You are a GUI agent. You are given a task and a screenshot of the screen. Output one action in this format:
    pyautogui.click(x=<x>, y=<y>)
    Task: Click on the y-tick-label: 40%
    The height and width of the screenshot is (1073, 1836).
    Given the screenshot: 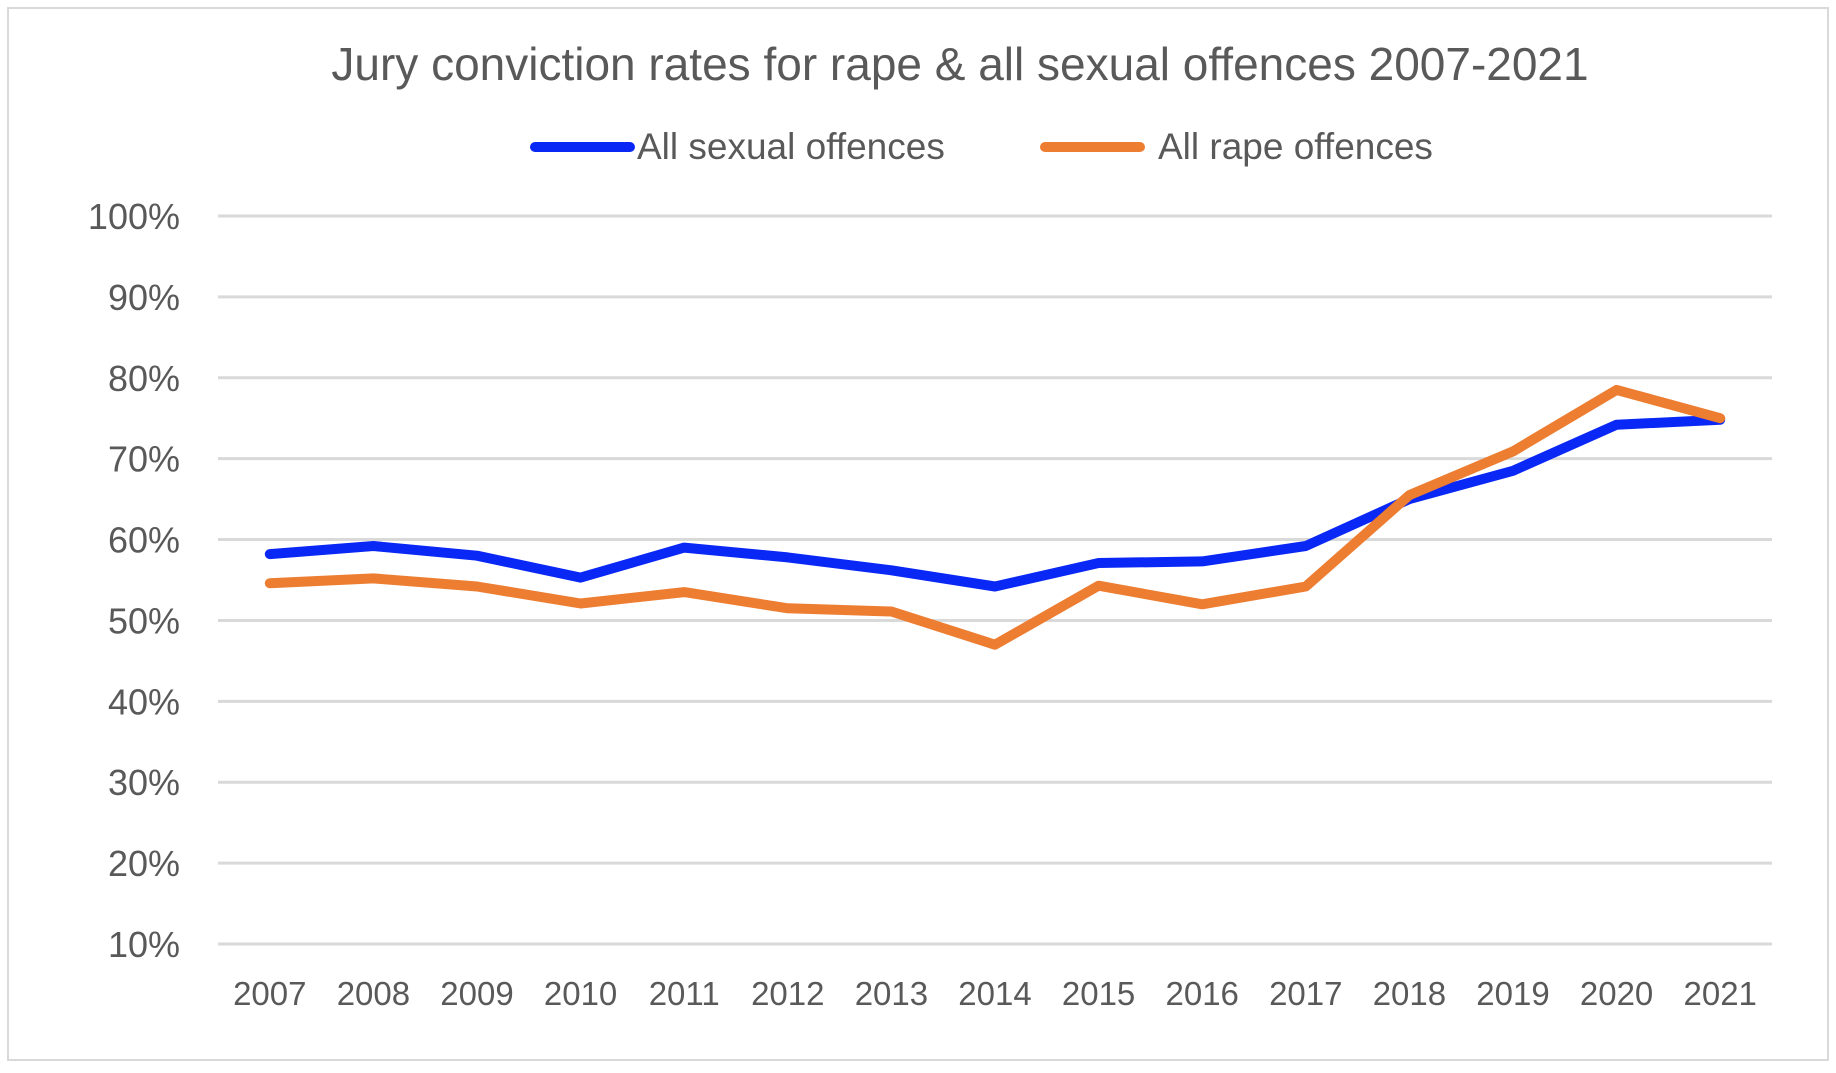 What is the action you would take?
    pyautogui.click(x=144, y=701)
    